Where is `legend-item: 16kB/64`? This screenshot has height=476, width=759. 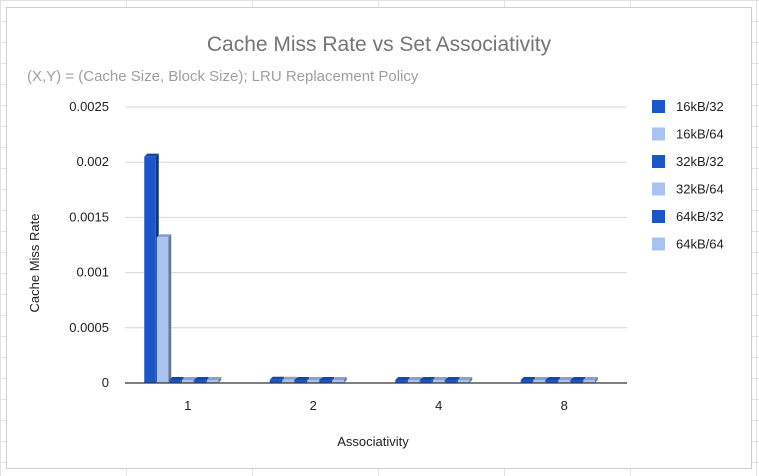
legend-item: 16kB/64 is located at coordinates (688, 134).